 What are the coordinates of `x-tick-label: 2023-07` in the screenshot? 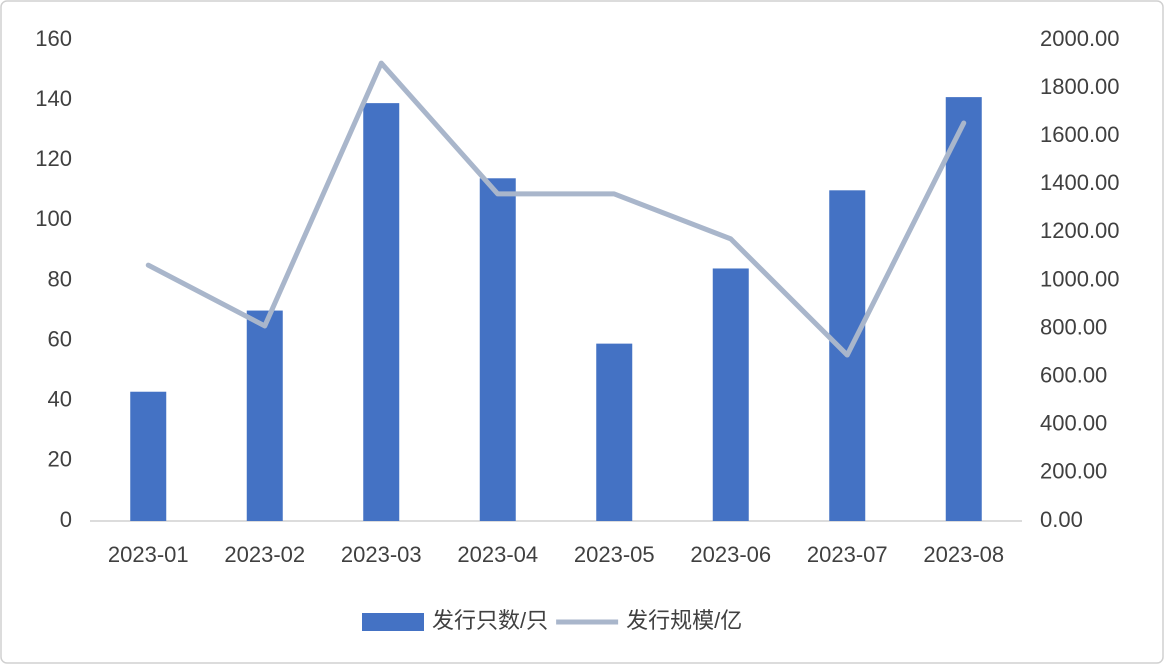 It's located at (847, 554).